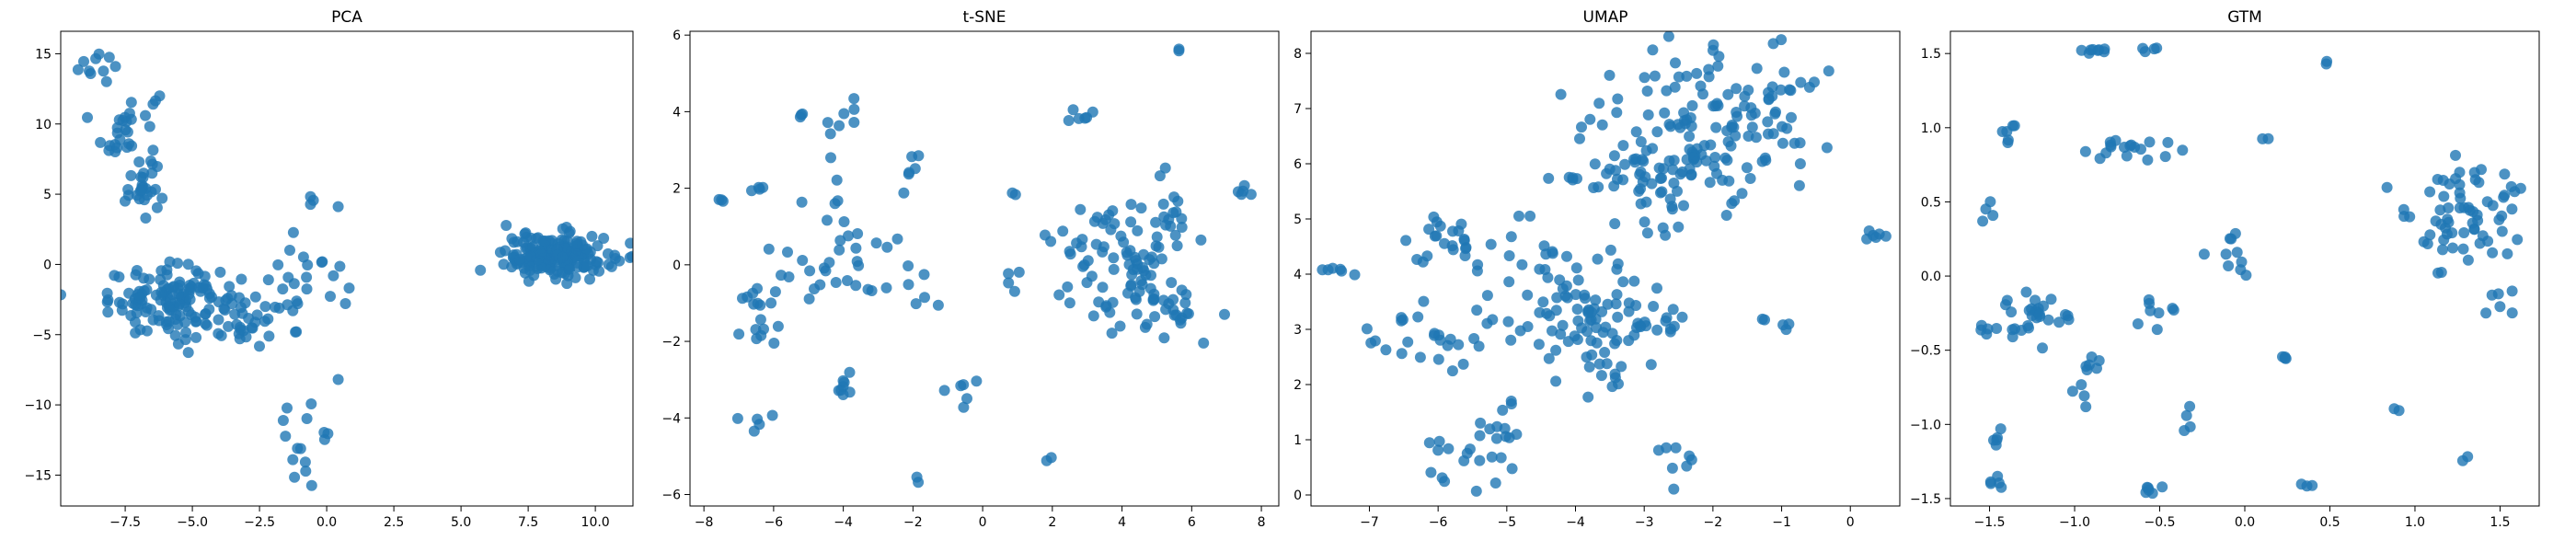 Image resolution: width=2576 pixels, height=552 pixels. Describe the element at coordinates (1990, 522) in the screenshot. I see `x-tick-label: −1.5` at that location.